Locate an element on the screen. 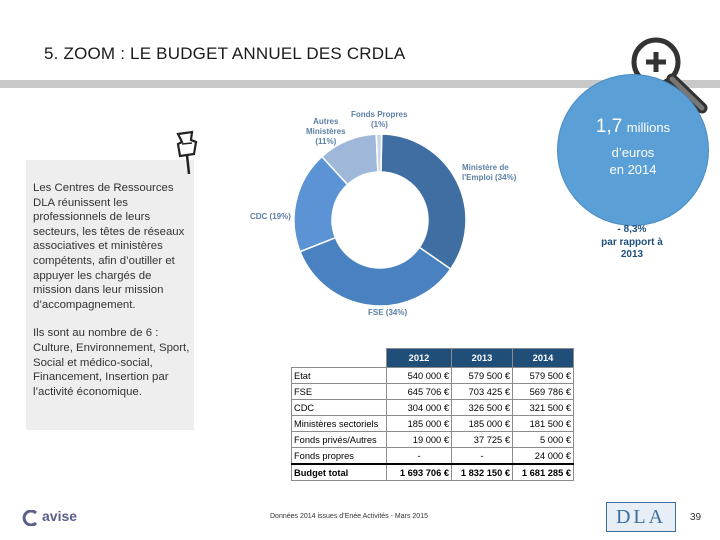 This screenshot has height=540, width=720. pie-label-autres-ministeres: Autres Ministères (11%) is located at coordinates (326, 132).